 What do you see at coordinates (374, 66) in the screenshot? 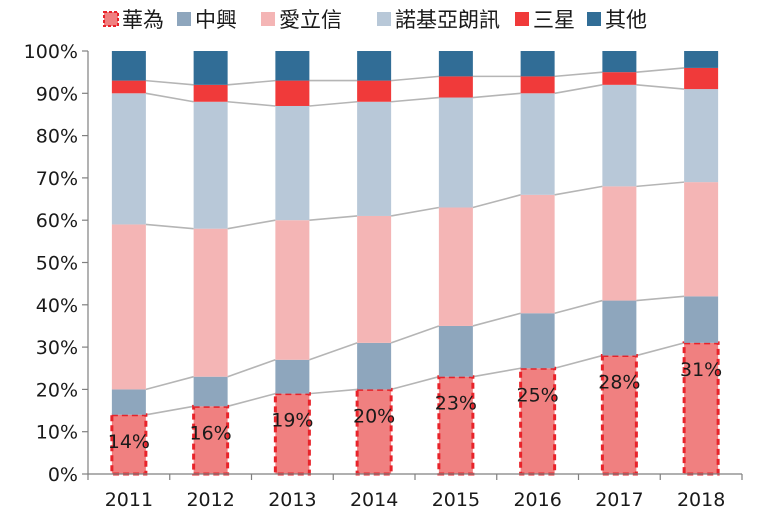
I see `bar-其他-2014` at bounding box center [374, 66].